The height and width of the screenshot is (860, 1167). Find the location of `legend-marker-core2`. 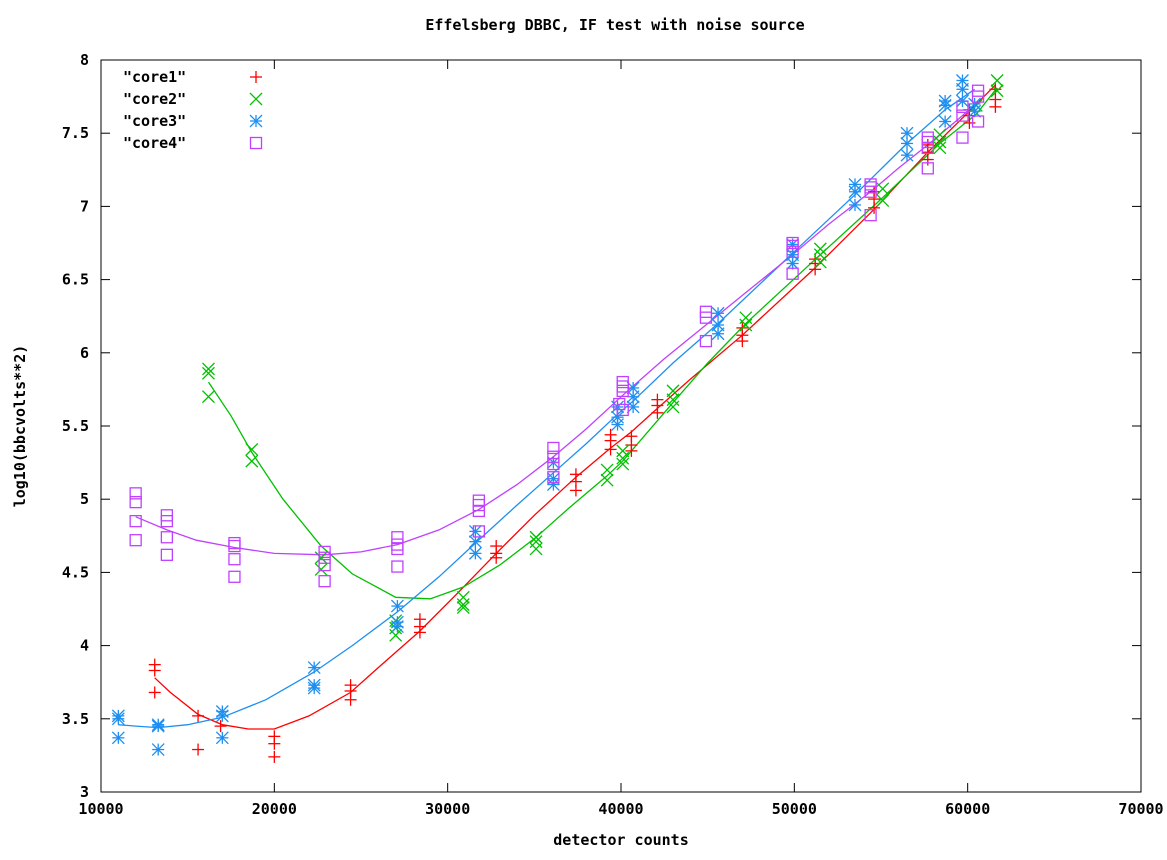

legend-marker-core2 is located at coordinates (256, 99).